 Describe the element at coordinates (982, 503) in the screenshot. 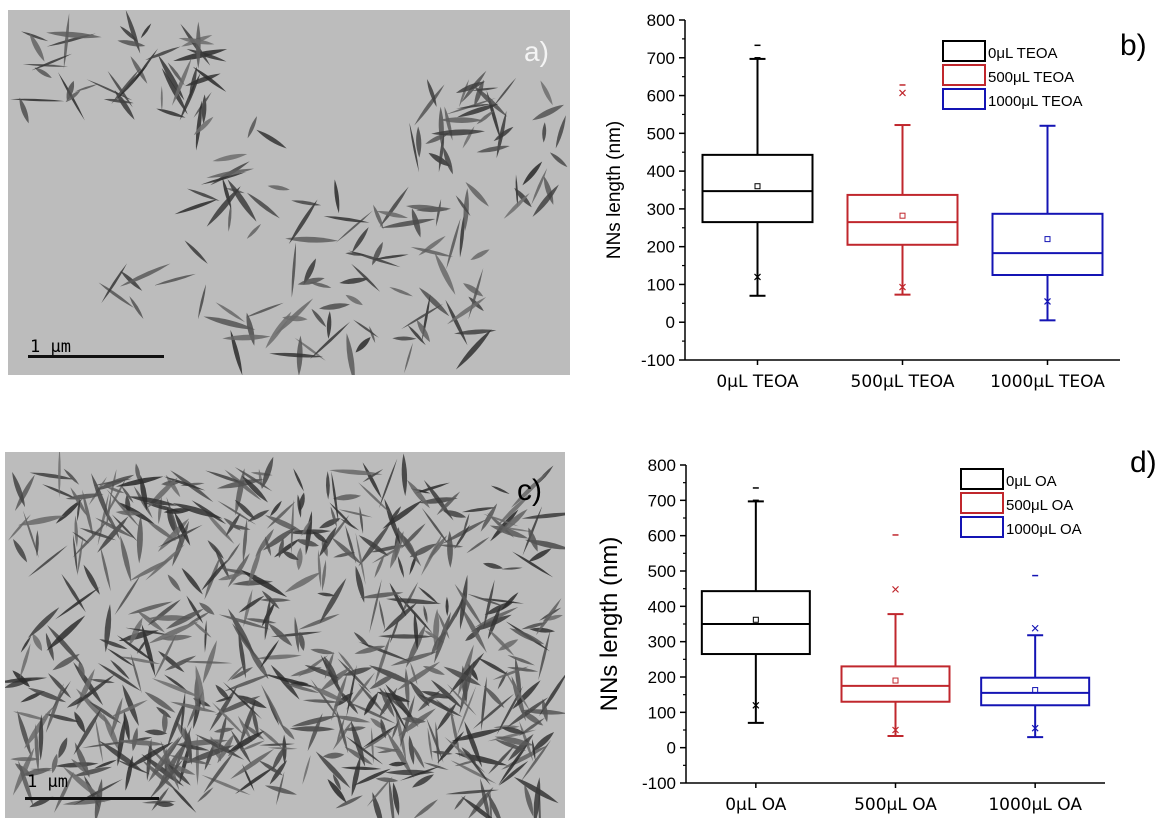

I see `legend-swatch` at that location.